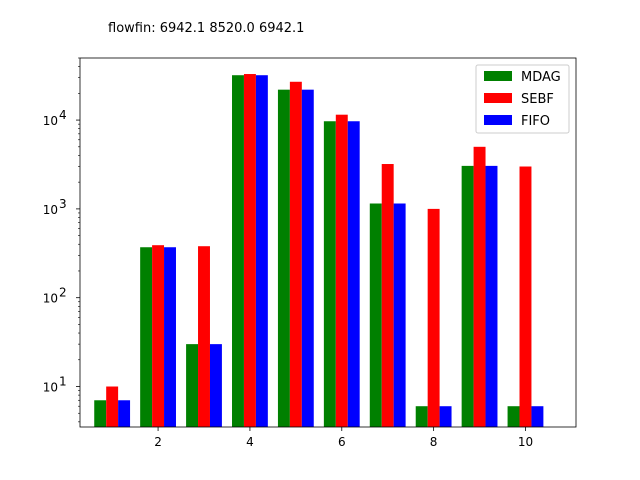 The width and height of the screenshot is (640, 480). What do you see at coordinates (63, 204) in the screenshot?
I see `y-tick-exponent: 3` at bounding box center [63, 204].